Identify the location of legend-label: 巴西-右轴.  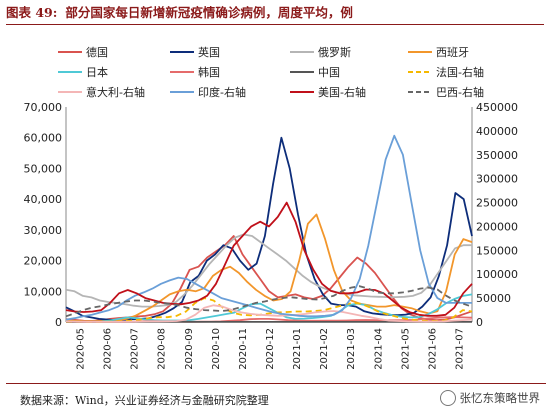
(460, 92).